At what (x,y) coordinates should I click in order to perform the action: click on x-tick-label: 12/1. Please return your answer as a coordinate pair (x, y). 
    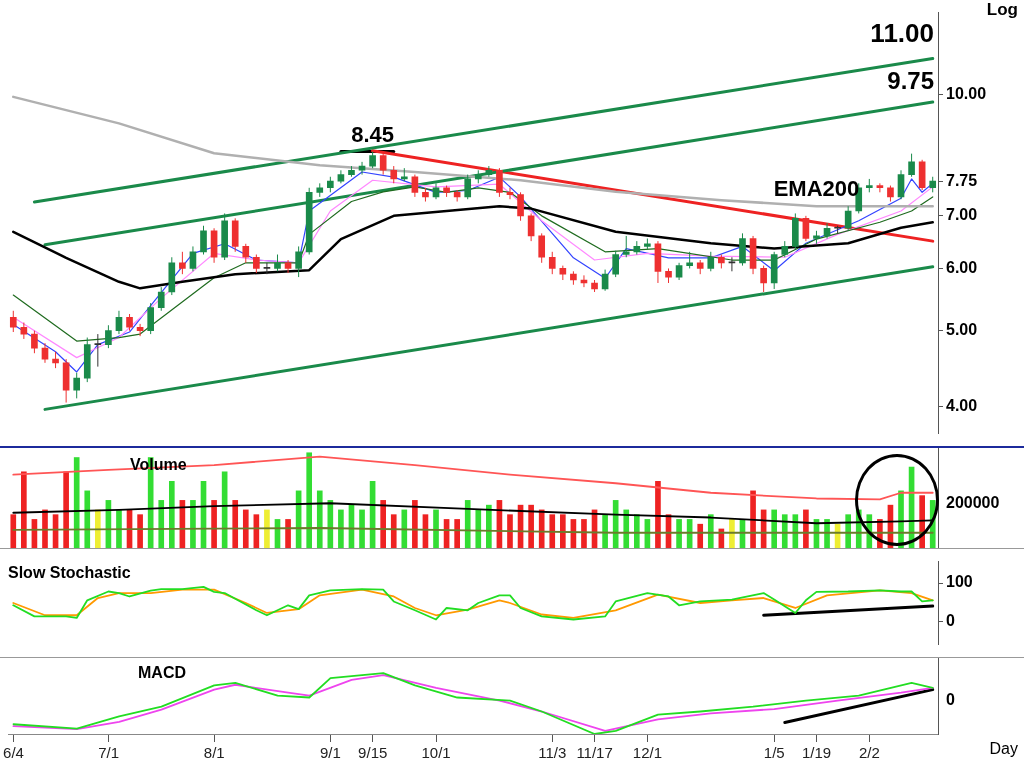
    Looking at the image, I should click on (647, 753).